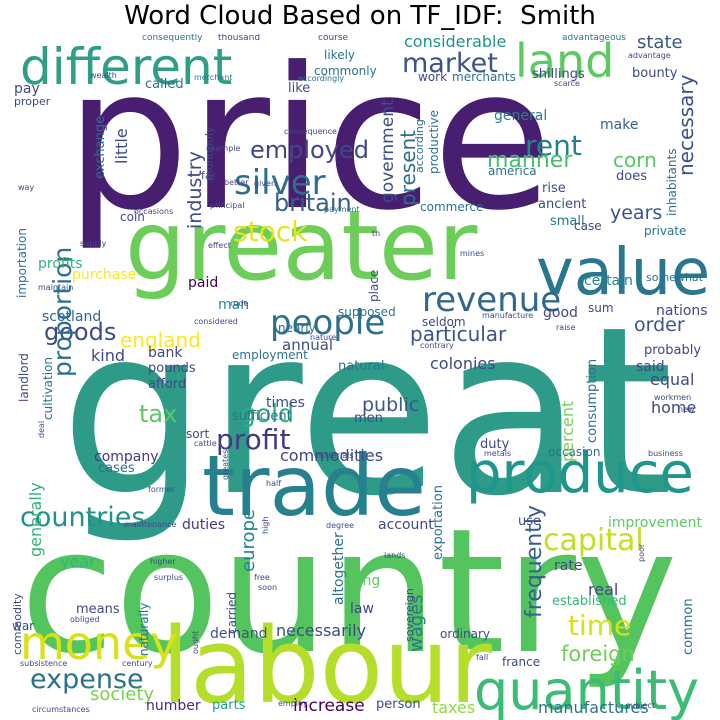 The width and height of the screenshot is (720, 720). I want to click on word-commodities: commodities, so click(332, 455).